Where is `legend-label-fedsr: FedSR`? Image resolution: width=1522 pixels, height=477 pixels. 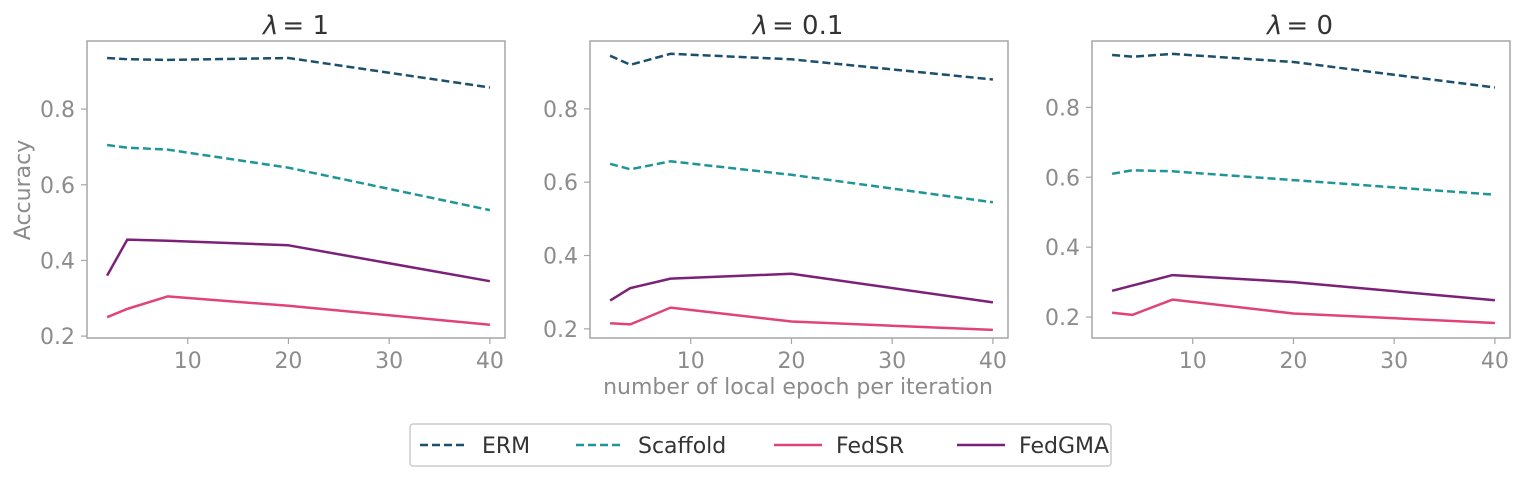 legend-label-fedsr: FedSR is located at coordinates (870, 446).